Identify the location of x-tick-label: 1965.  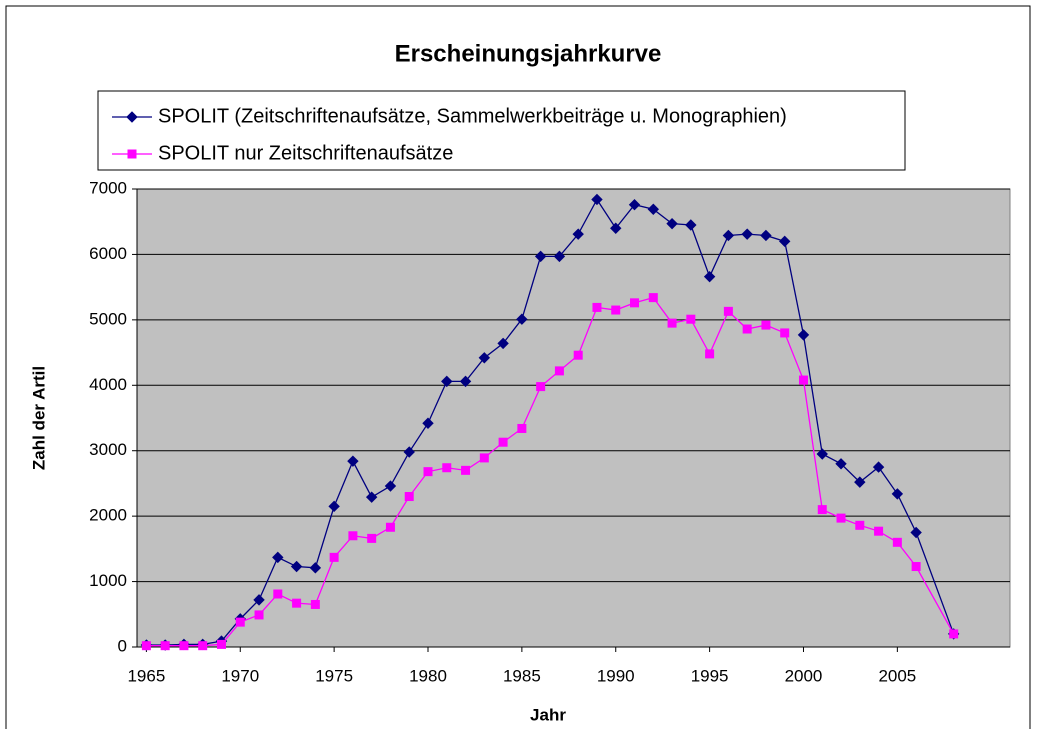
(146, 675).